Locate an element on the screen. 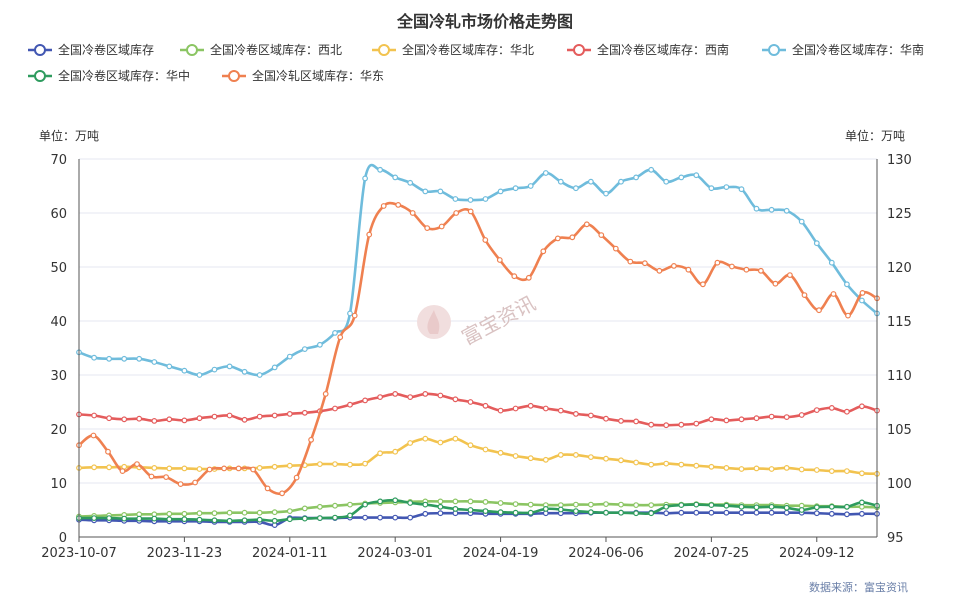 The width and height of the screenshot is (971, 600). legend-item: 全国冷卷区域库存：华中 is located at coordinates (109, 75).